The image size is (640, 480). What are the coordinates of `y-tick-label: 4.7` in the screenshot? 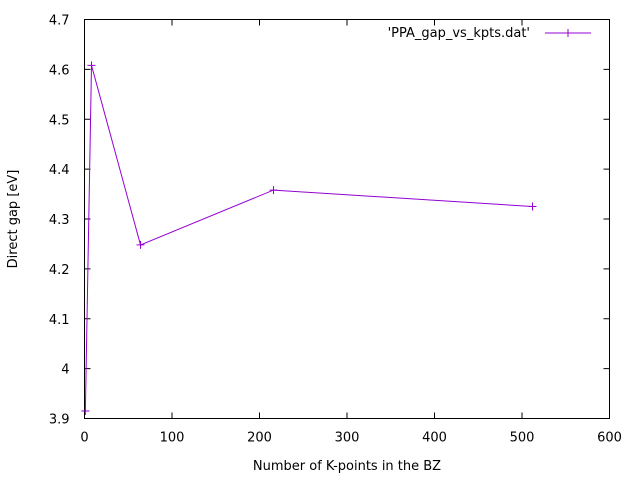 It's located at (59, 21).